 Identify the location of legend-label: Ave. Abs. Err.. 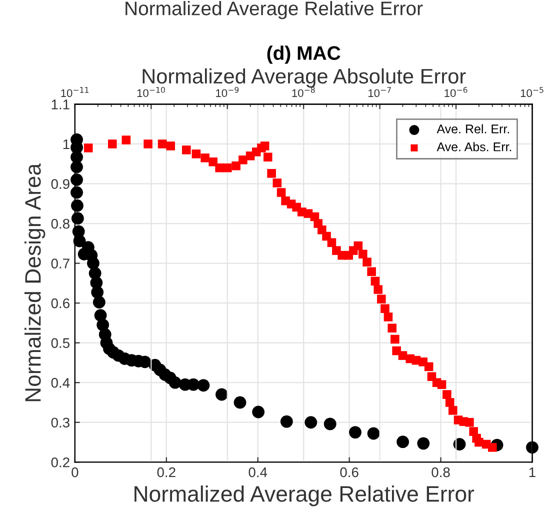
(474, 147).